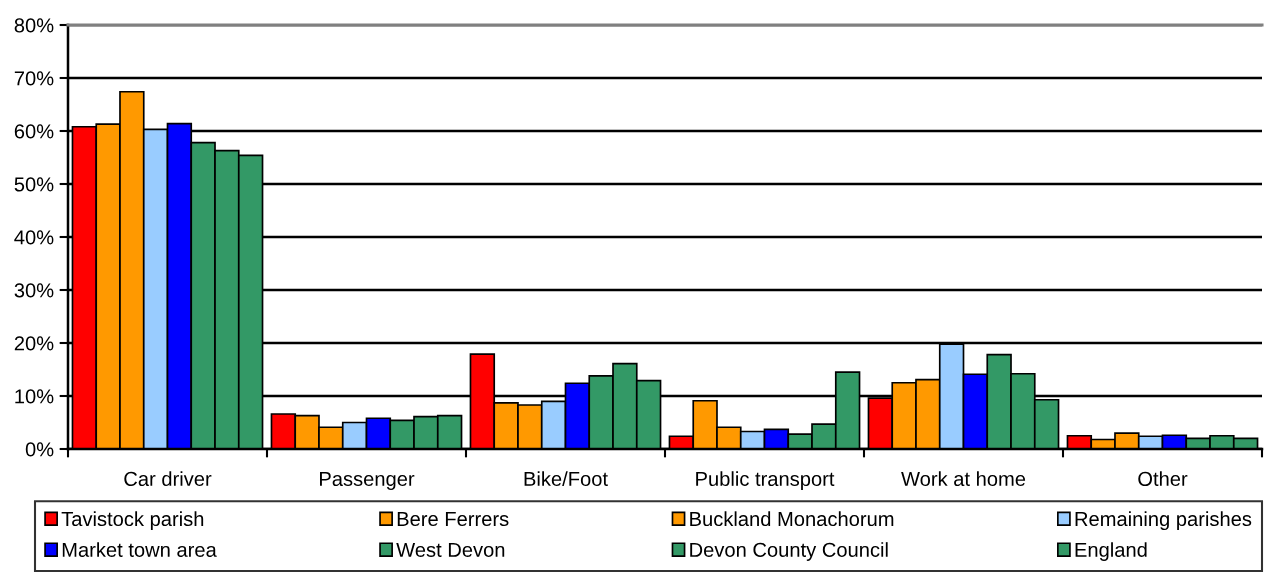 This screenshot has width=1266, height=574. What do you see at coordinates (34, 25) in the screenshot?
I see `y-tick-label: 80%` at bounding box center [34, 25].